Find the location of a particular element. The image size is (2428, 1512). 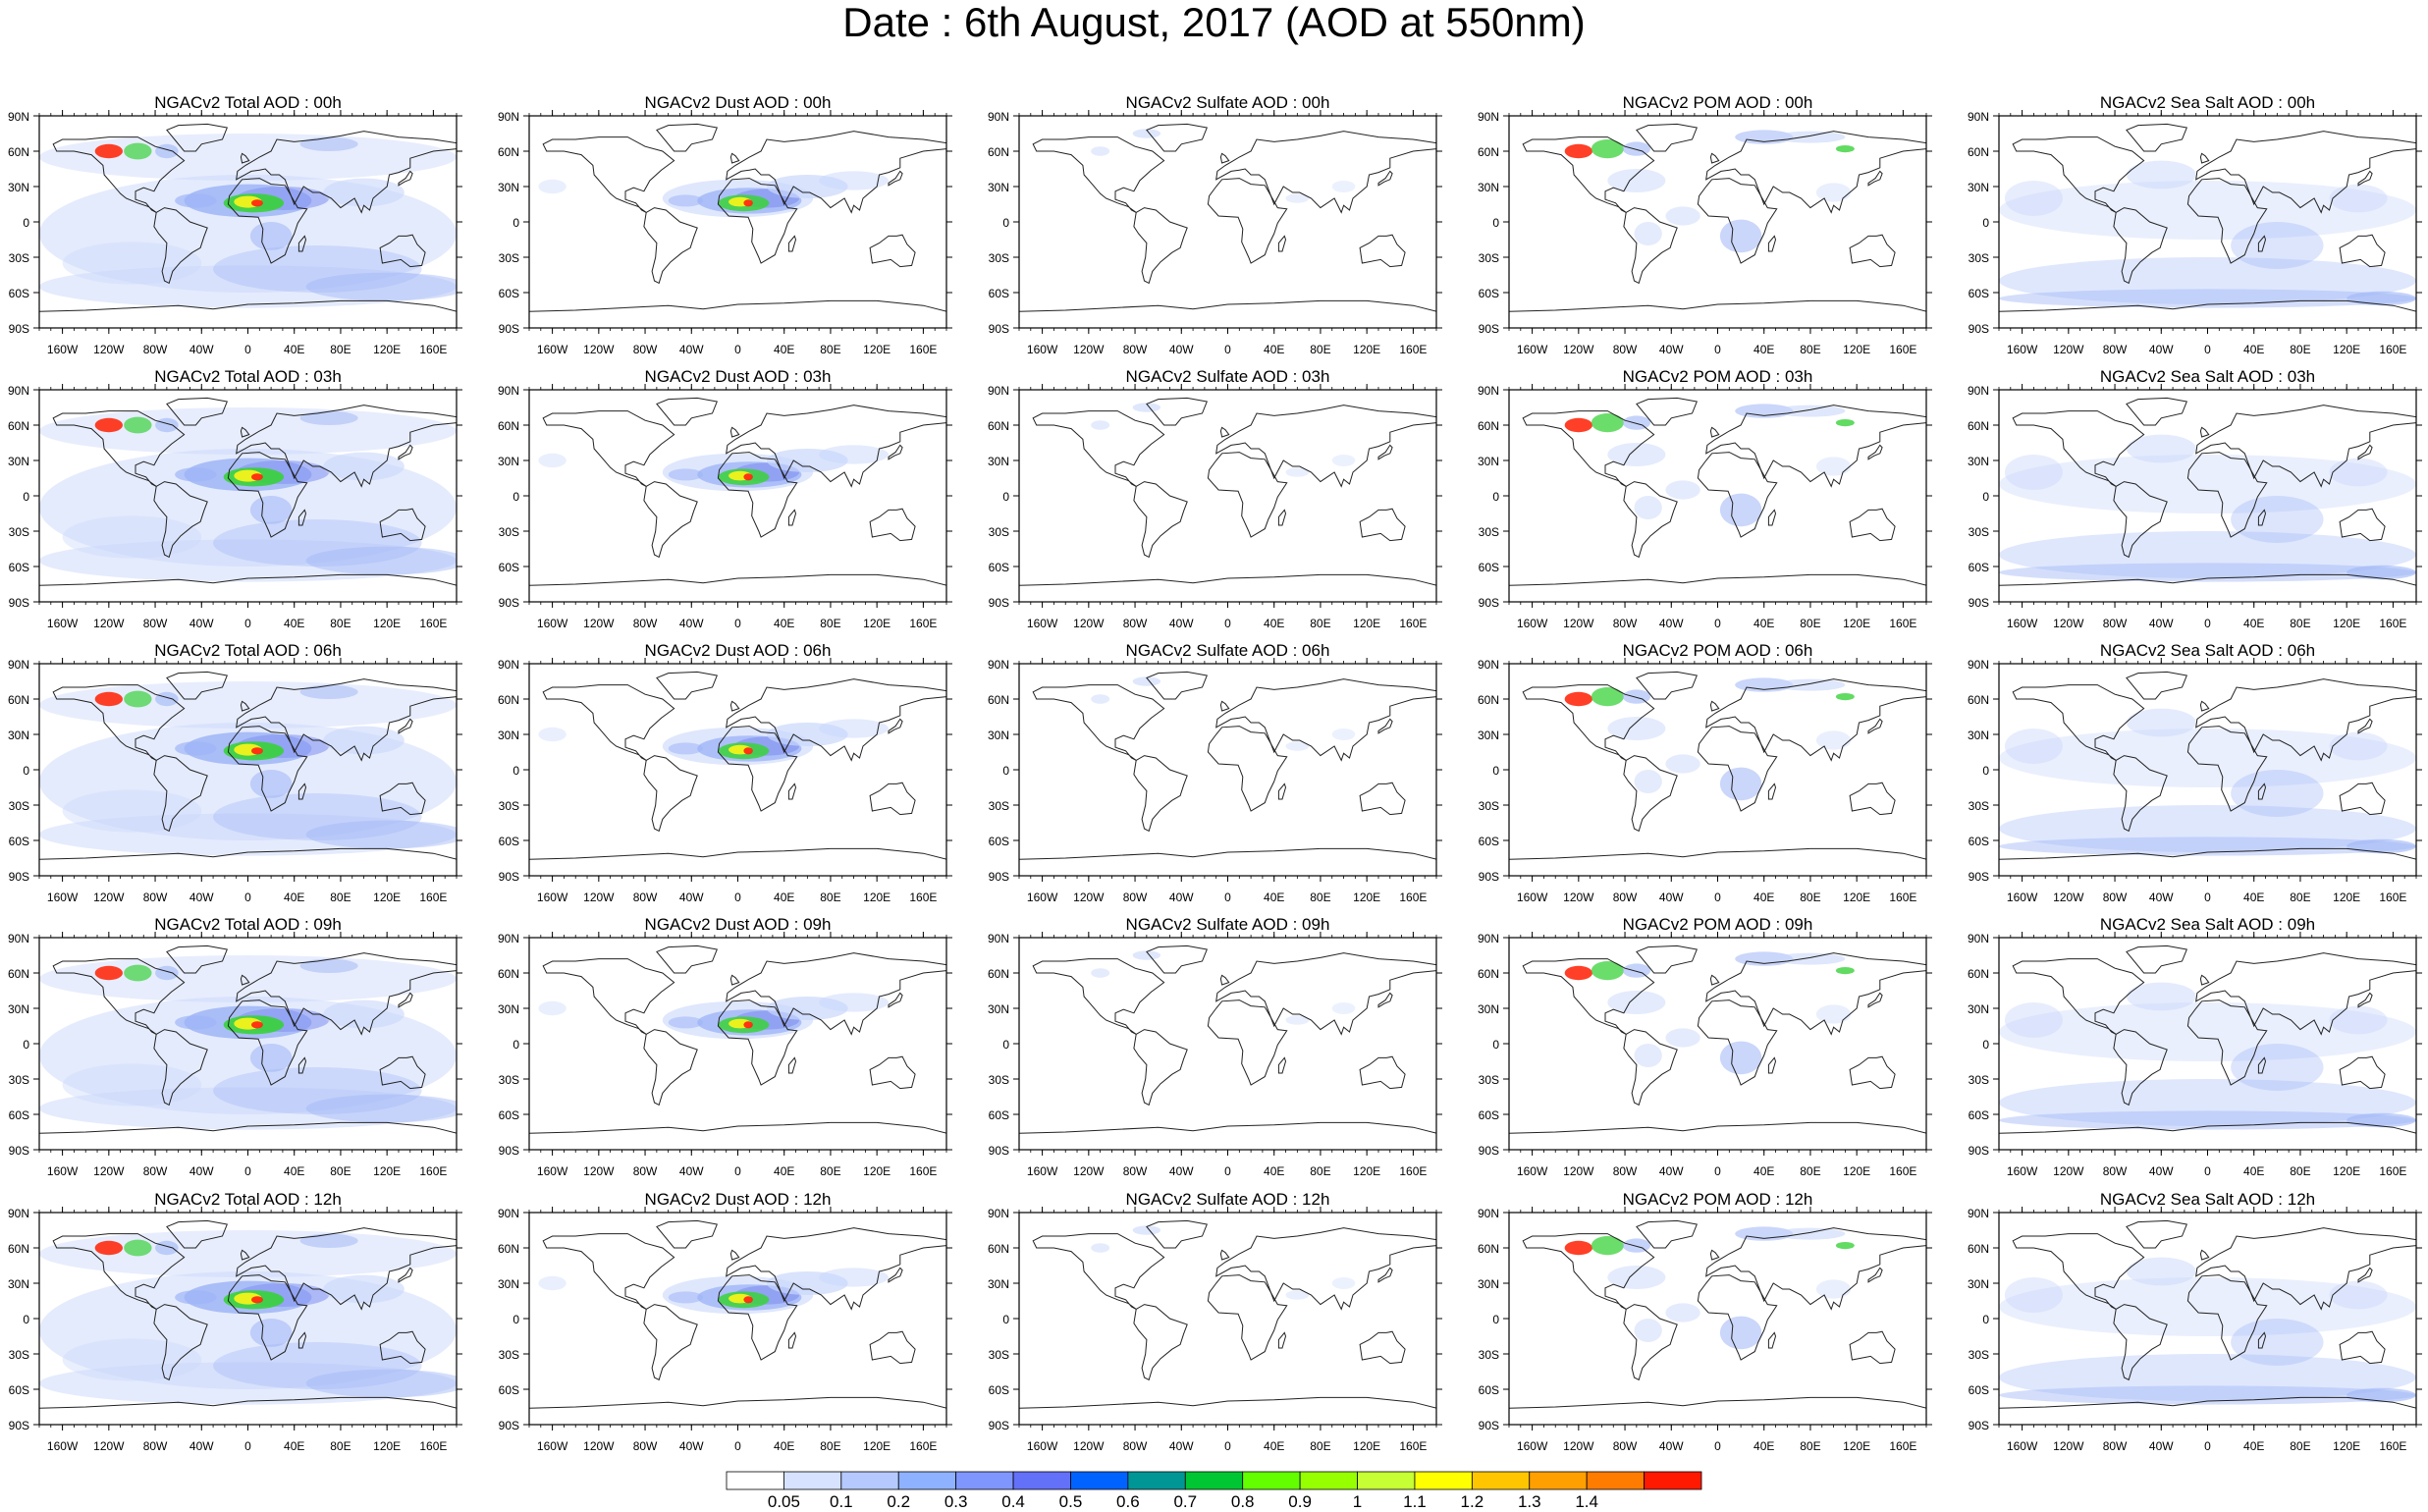

lat-tick-label: 90S is located at coordinates (999, 1151).